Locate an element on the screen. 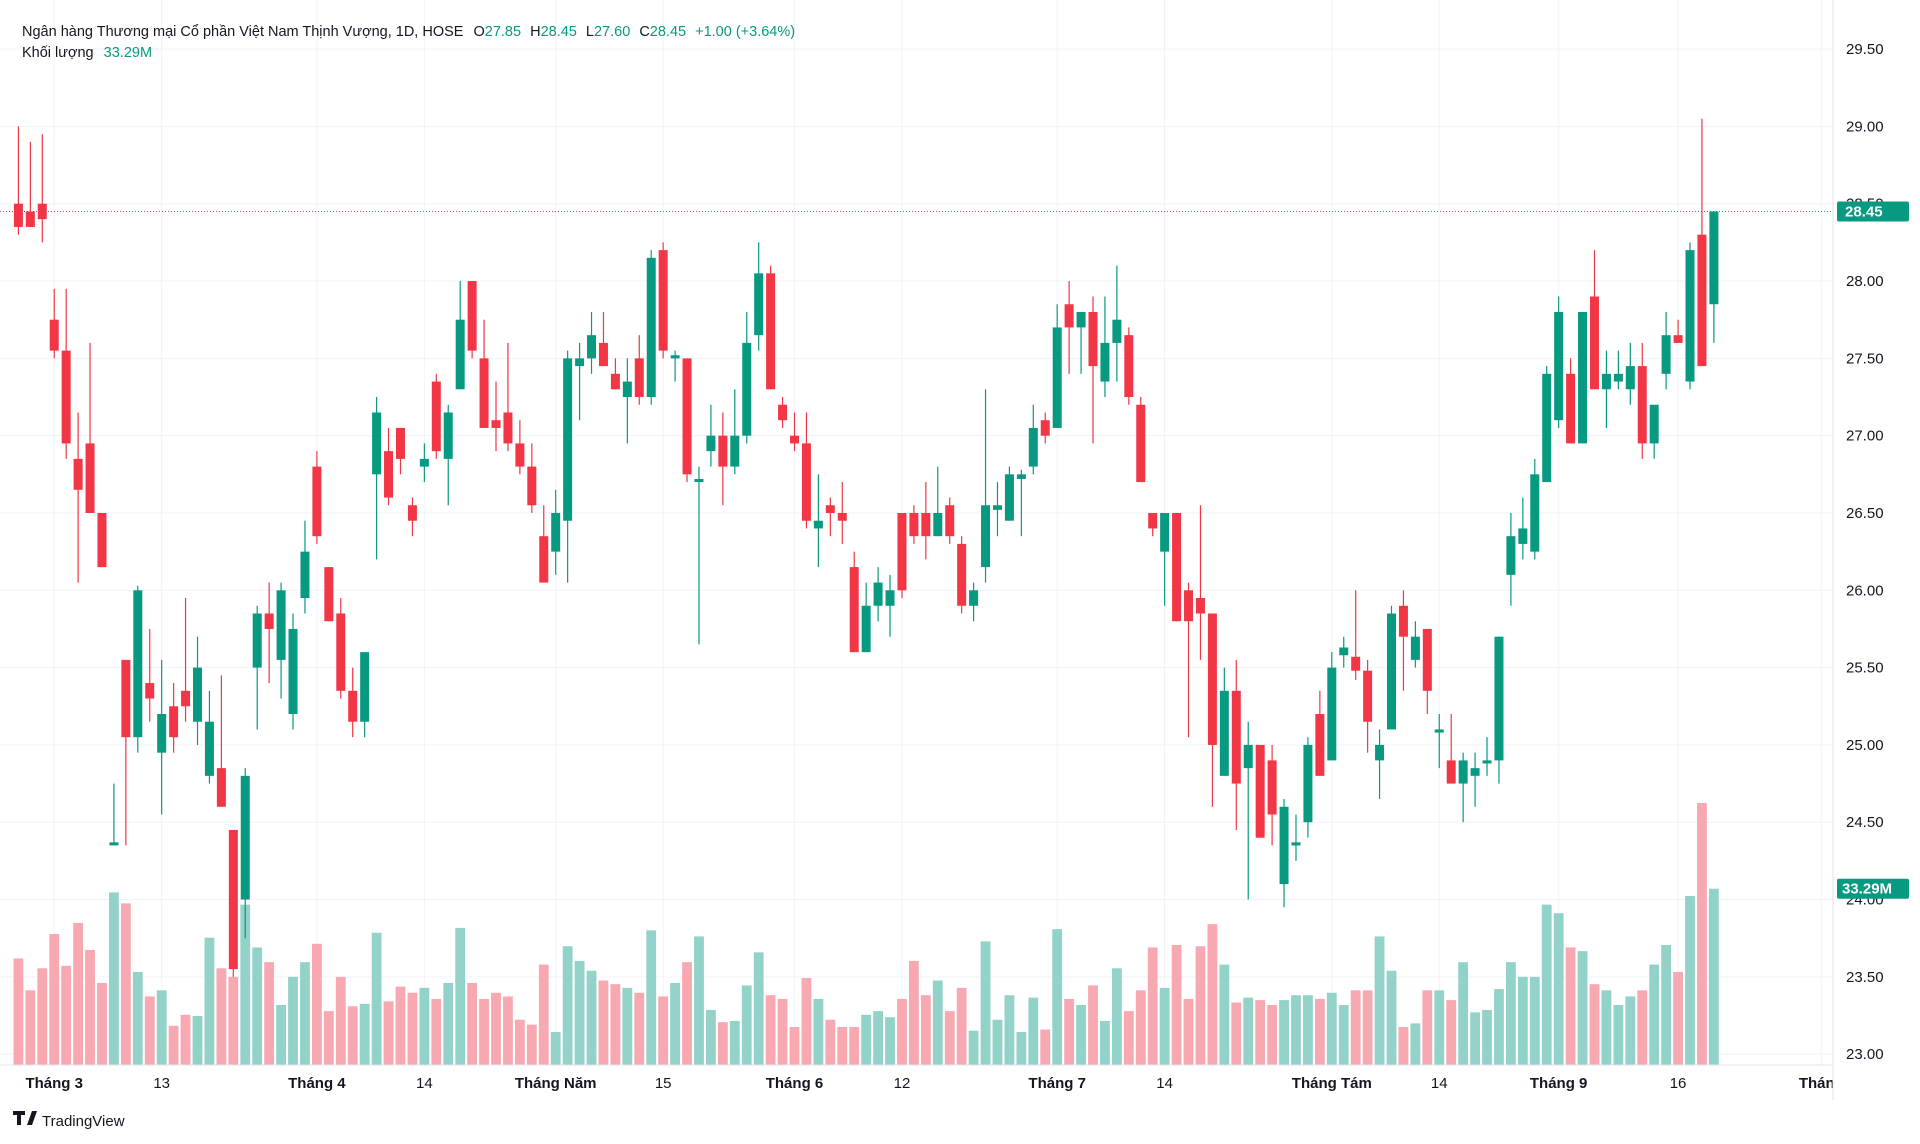 The width and height of the screenshot is (1920, 1144). y-tick-label: 29.50 is located at coordinates (1865, 49).